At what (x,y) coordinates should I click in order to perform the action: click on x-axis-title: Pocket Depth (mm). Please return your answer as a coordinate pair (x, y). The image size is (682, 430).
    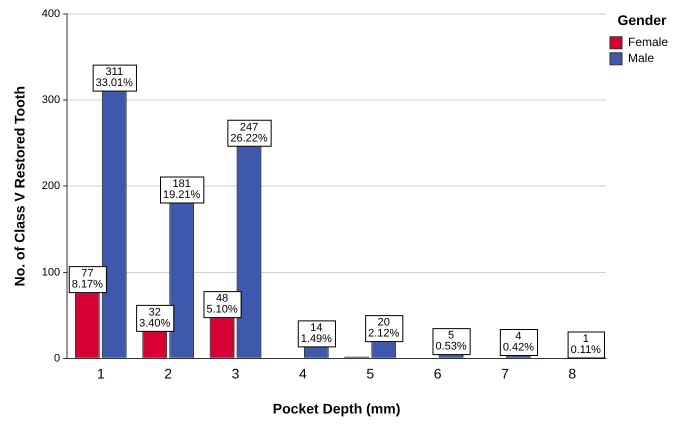
    Looking at the image, I should click on (336, 408).